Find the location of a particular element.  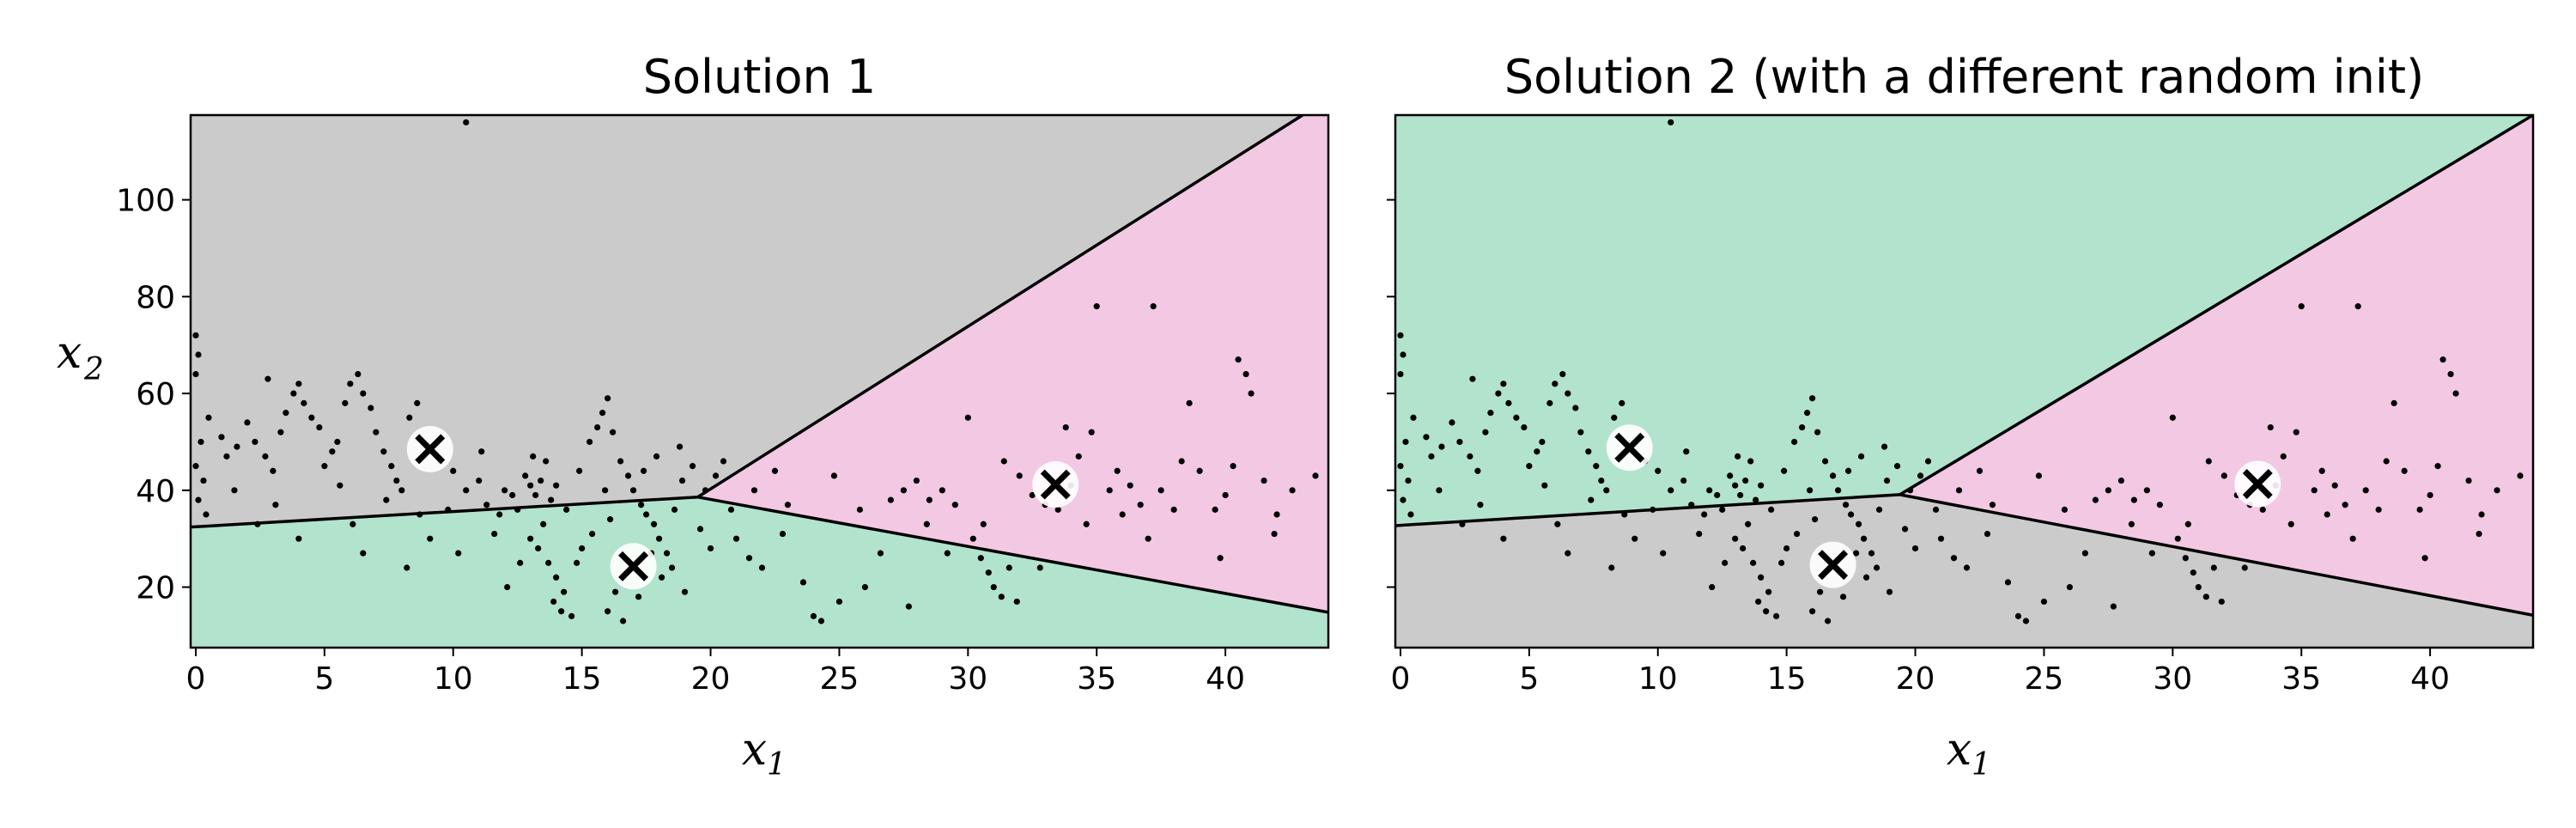

x-axis-label-subscript: 1 is located at coordinates (777, 764).